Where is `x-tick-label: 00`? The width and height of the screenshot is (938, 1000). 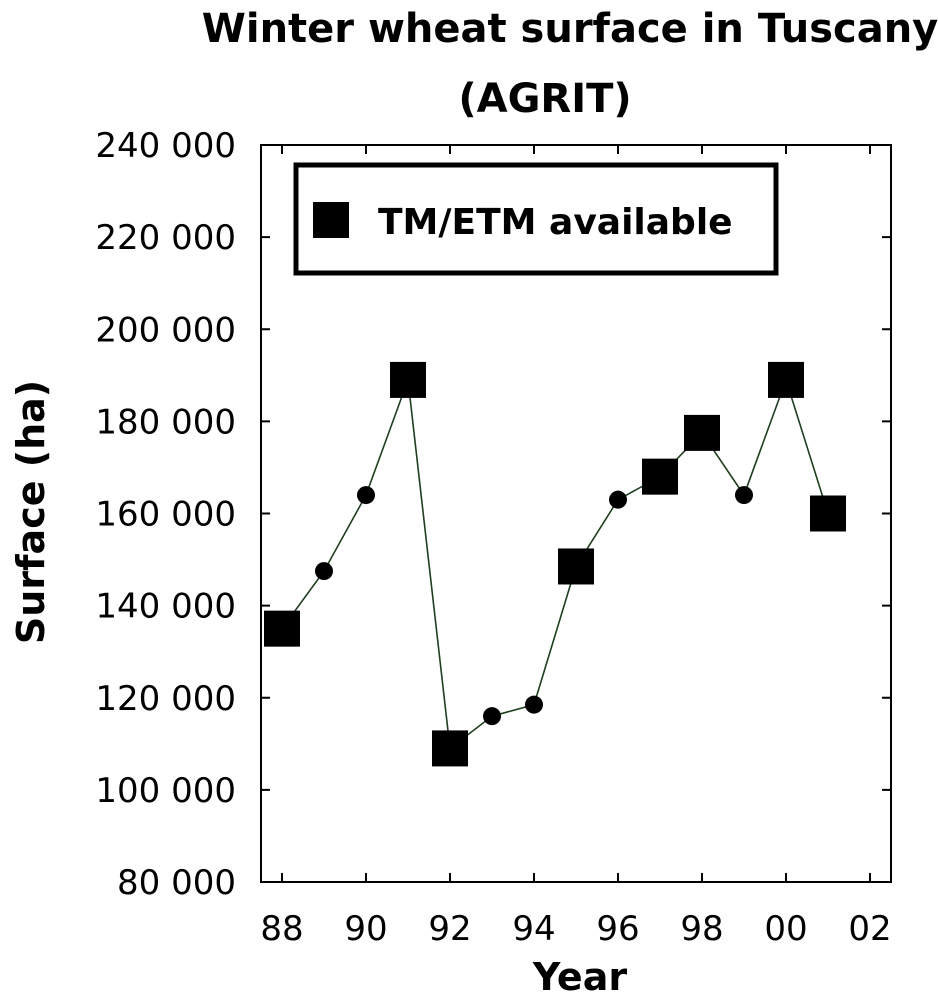
x-tick-label: 00 is located at coordinates (785, 929).